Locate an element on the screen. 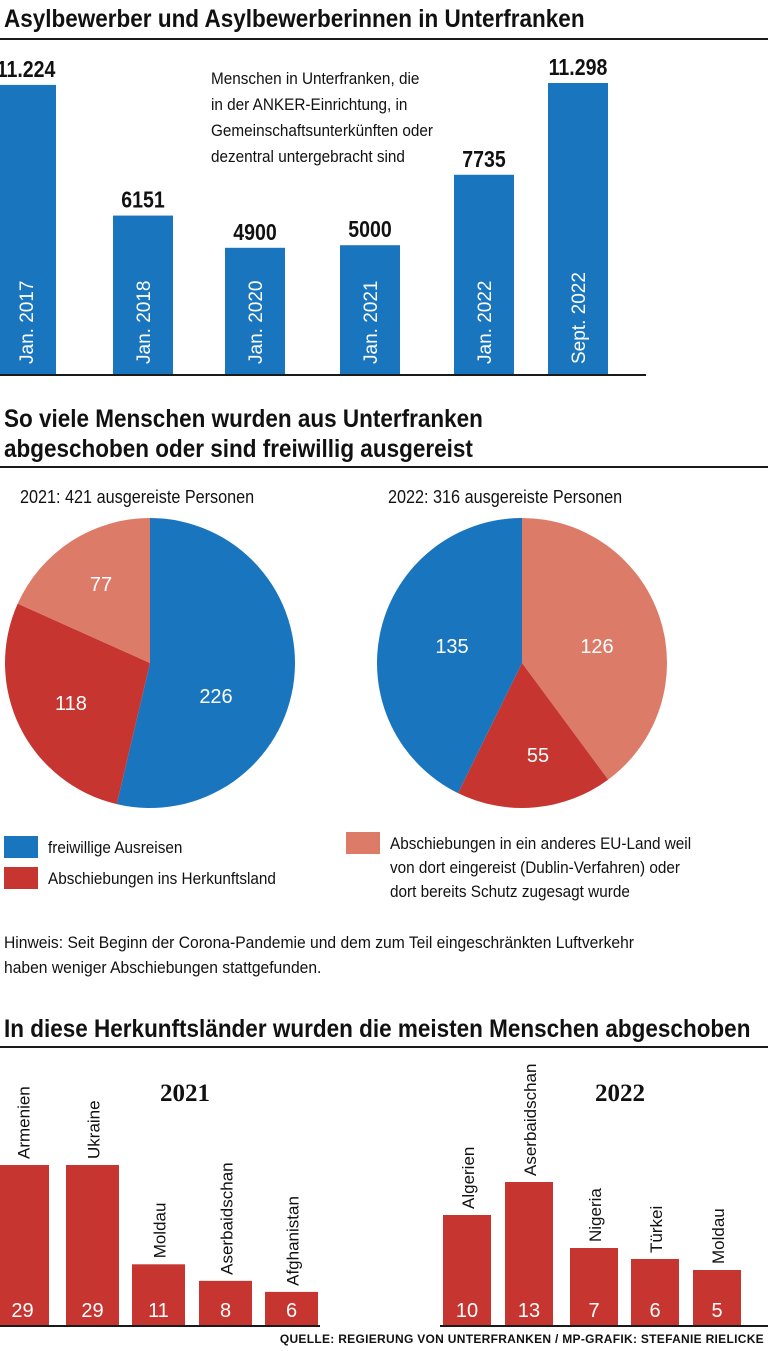 The height and width of the screenshot is (1351, 768). countries2021-label-ukraine: Ukraine is located at coordinates (94, 1129).